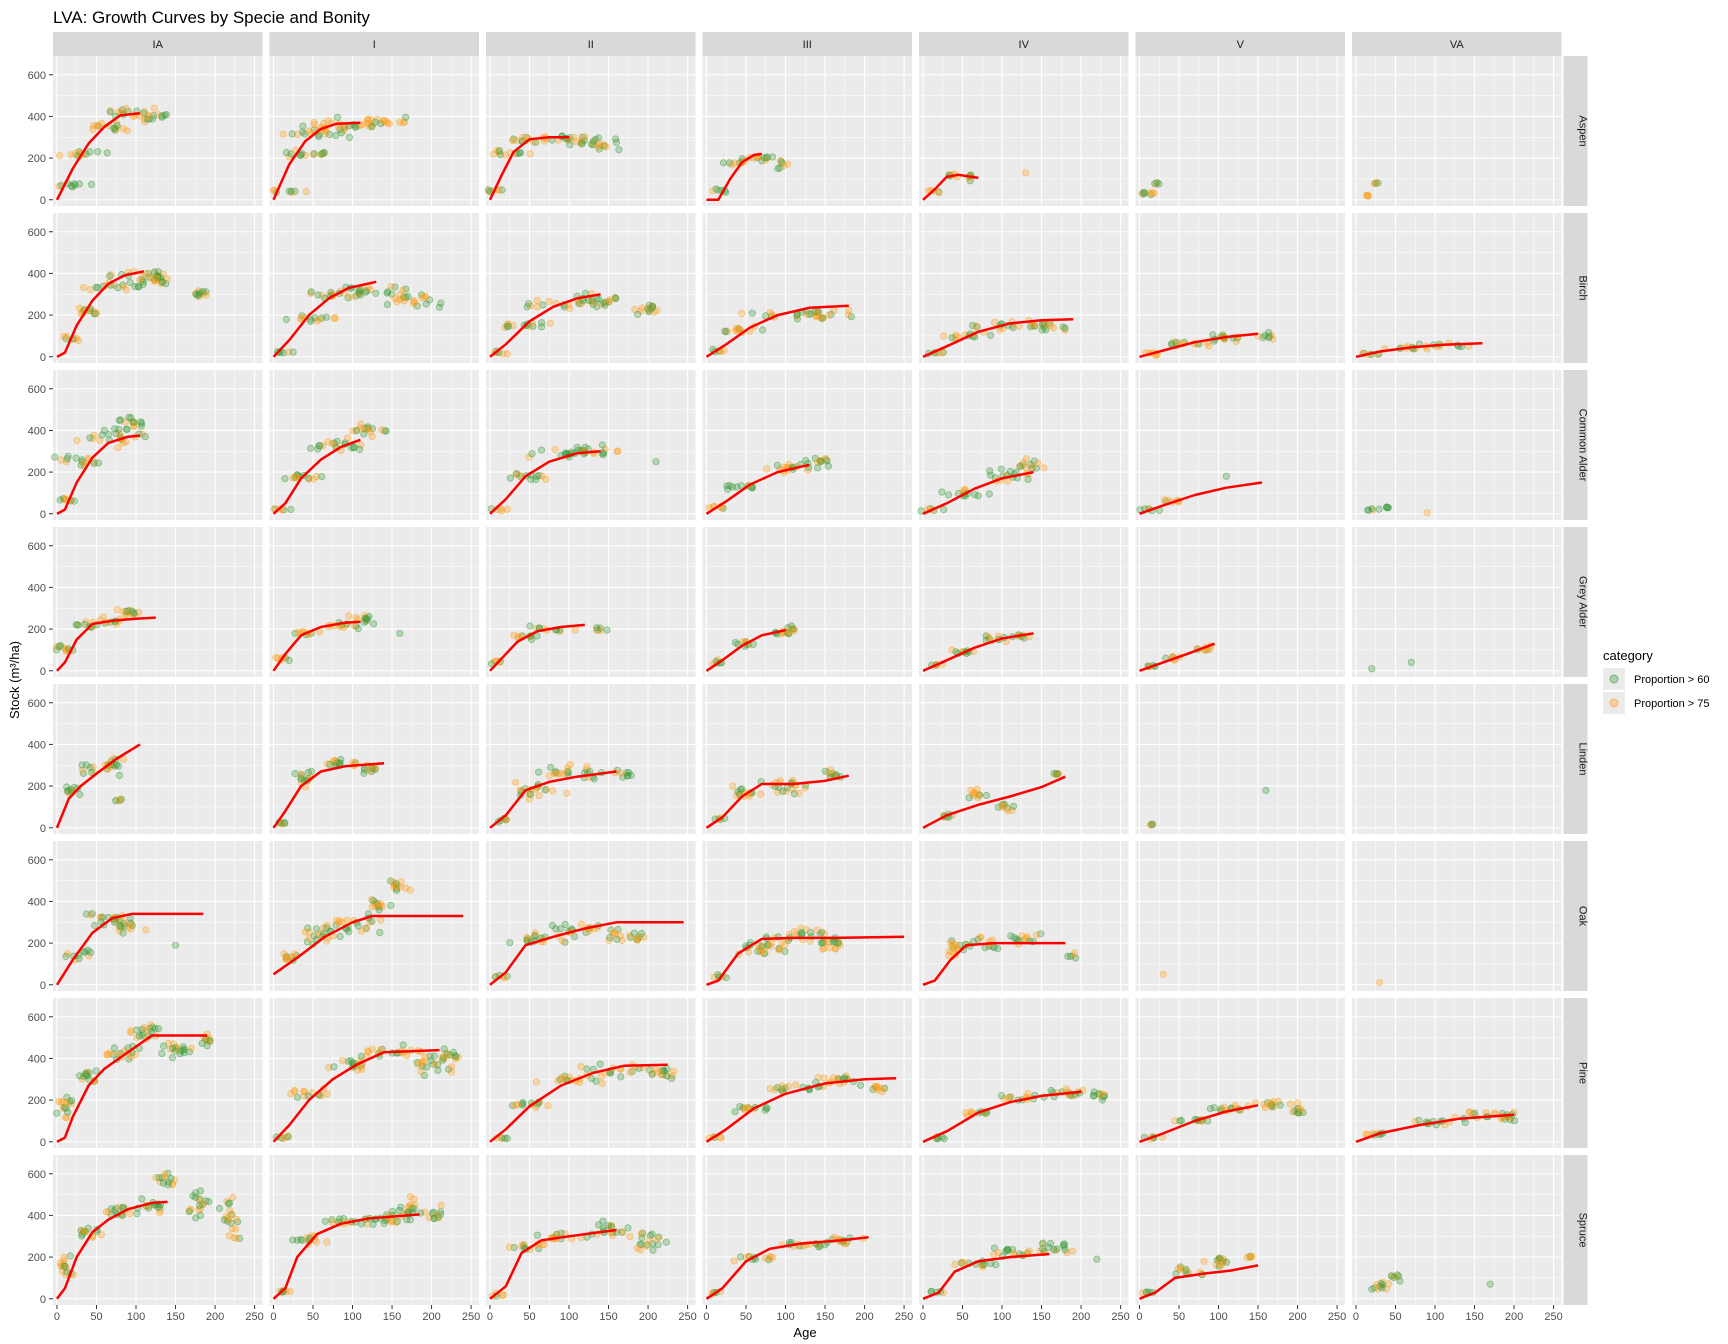  Describe the element at coordinates (807, 44) in the screenshot. I see `column-strips: IA I II III IV V VA` at that location.